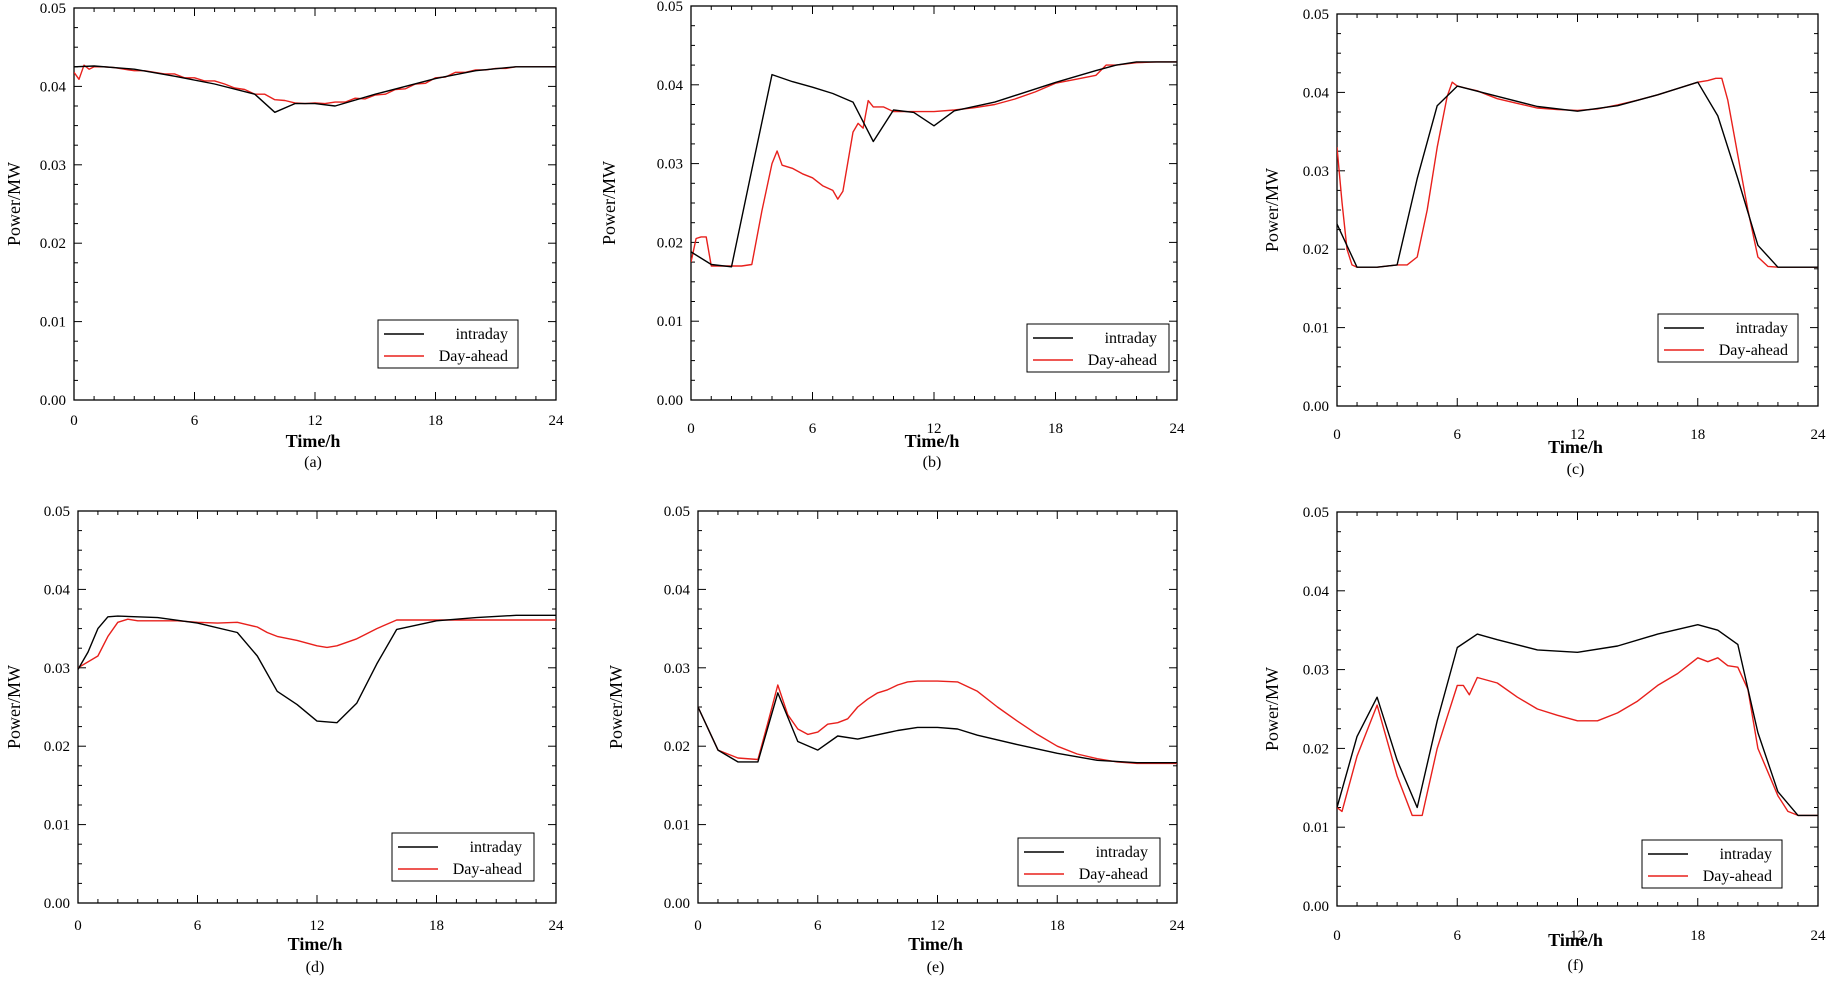  Describe the element at coordinates (932, 462) in the screenshot. I see `panel-label: (b)` at that location.